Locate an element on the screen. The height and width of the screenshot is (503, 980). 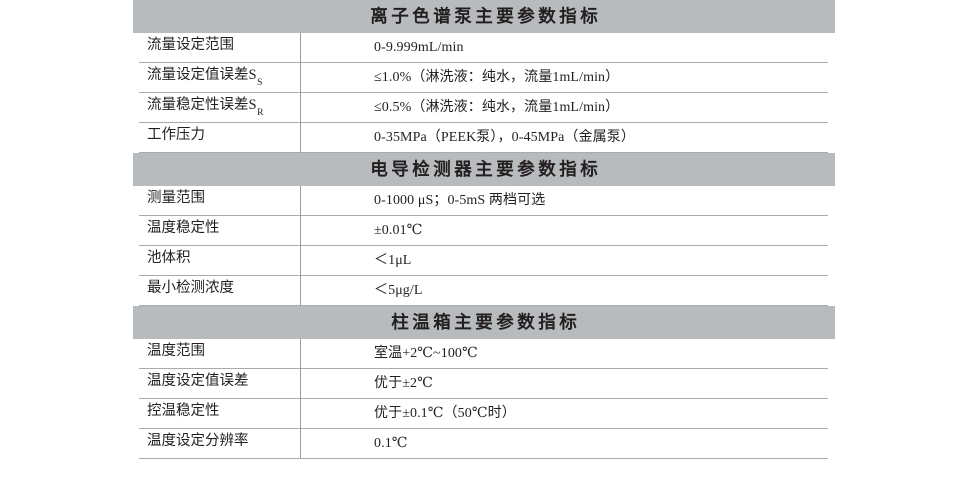
table-row: 流量设定范围 0-9.999mL/min is located at coordinates (483, 48).